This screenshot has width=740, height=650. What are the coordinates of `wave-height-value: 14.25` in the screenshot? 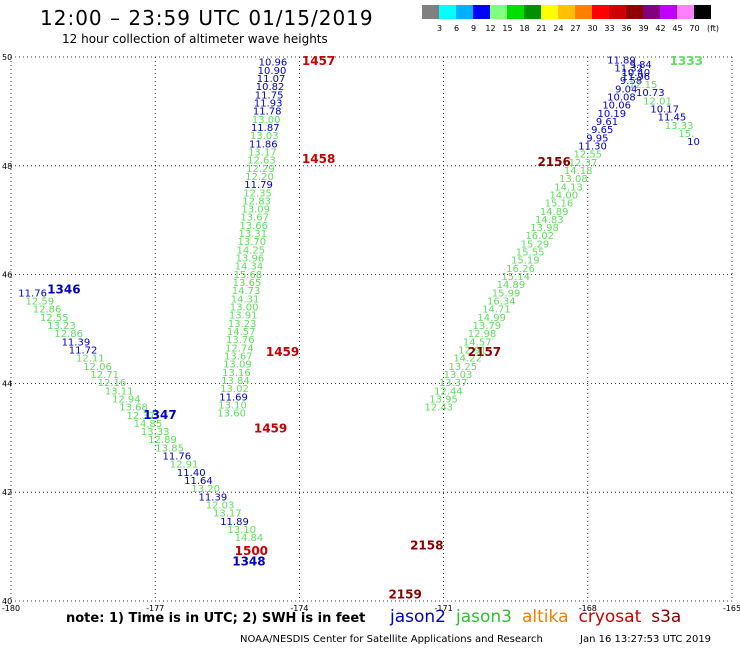 It's located at (251, 250).